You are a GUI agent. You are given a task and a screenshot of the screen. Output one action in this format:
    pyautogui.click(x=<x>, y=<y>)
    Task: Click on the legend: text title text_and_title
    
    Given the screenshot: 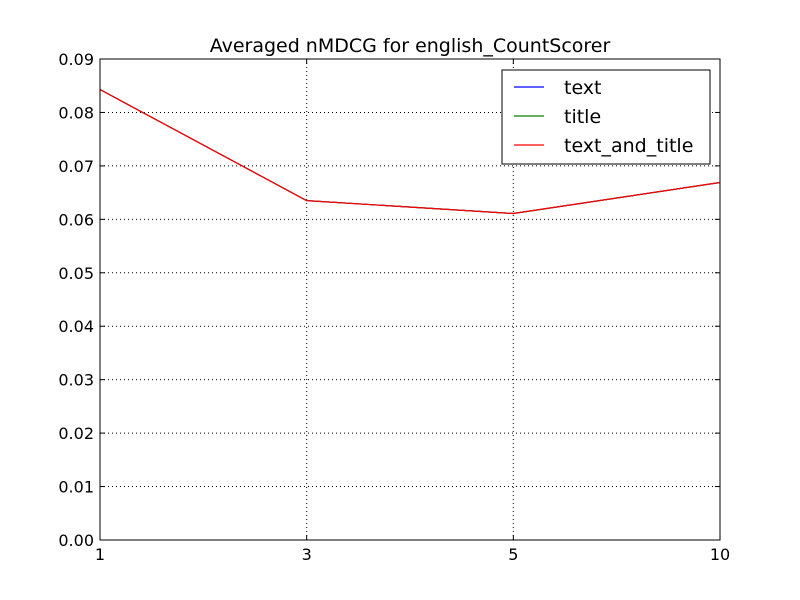 What is the action you would take?
    pyautogui.click(x=606, y=117)
    